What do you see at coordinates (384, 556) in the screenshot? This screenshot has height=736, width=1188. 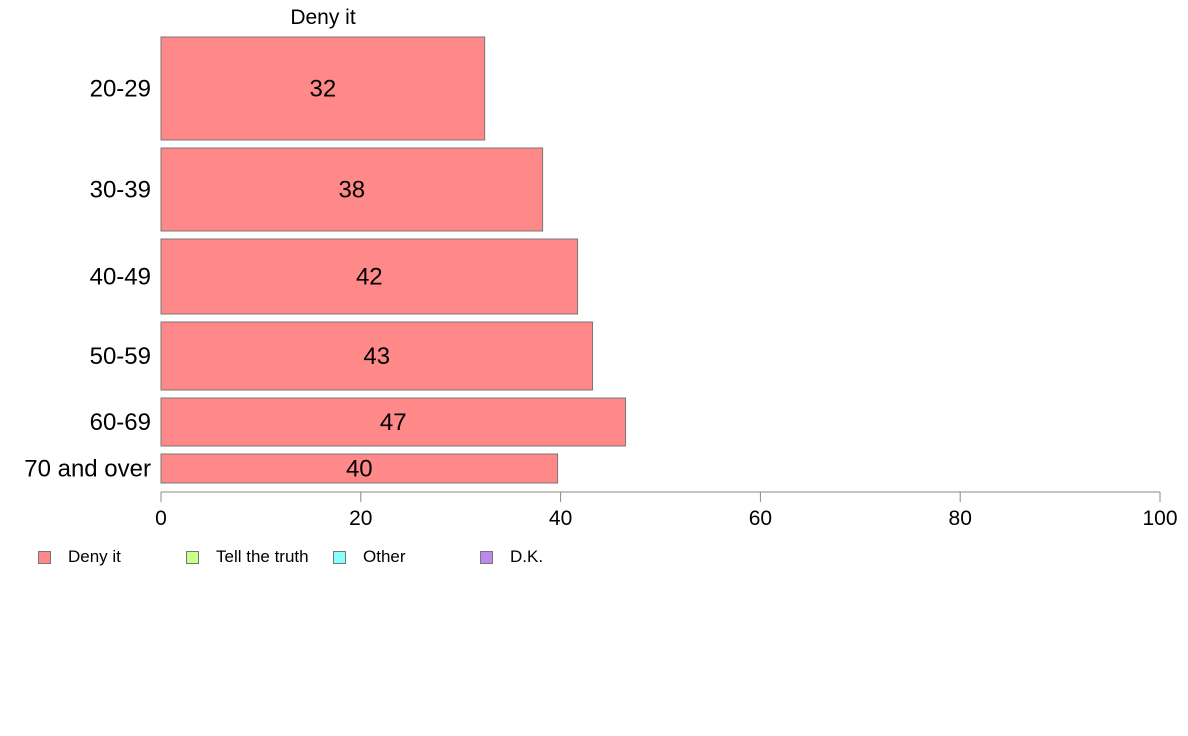 I see `legend-label: Other` at bounding box center [384, 556].